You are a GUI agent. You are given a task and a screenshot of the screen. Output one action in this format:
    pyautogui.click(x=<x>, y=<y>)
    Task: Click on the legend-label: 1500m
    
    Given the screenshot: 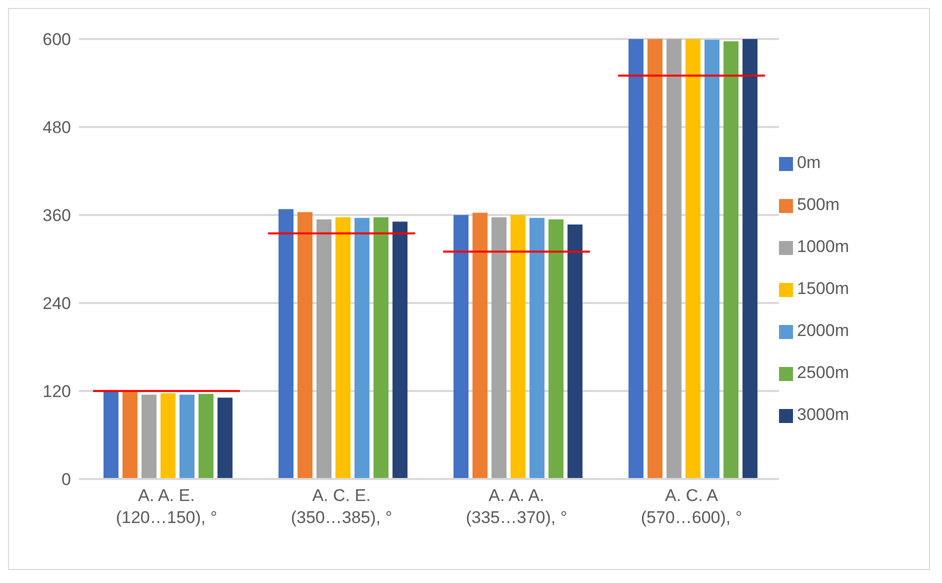 What is the action you would take?
    pyautogui.click(x=823, y=288)
    